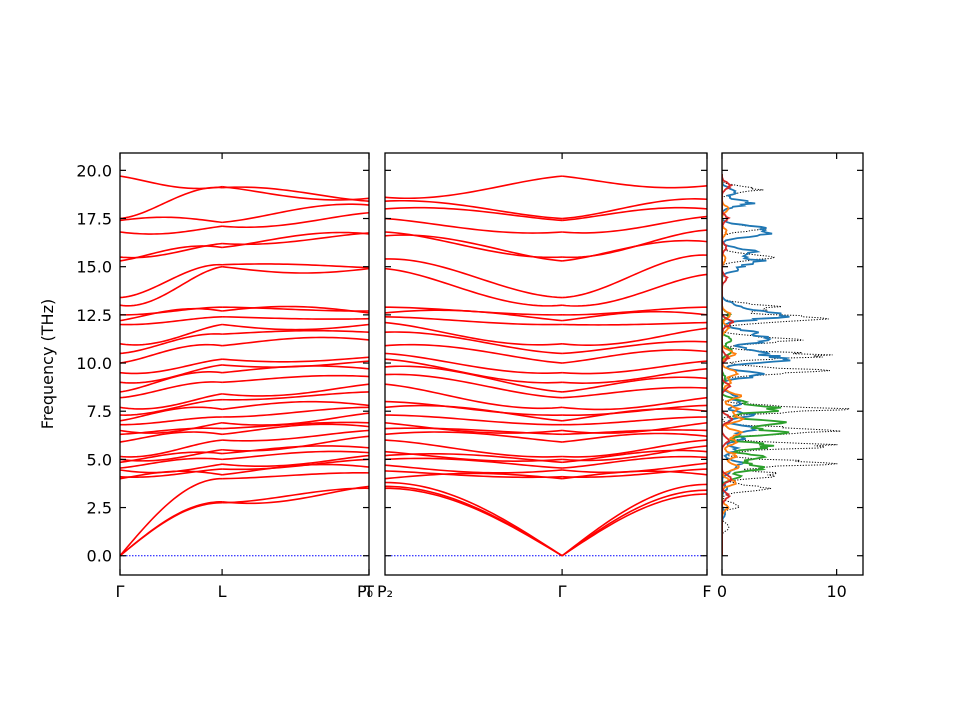 The height and width of the screenshot is (720, 960). What do you see at coordinates (836, 591) in the screenshot?
I see `dos-xtick-label-1: 10` at bounding box center [836, 591].